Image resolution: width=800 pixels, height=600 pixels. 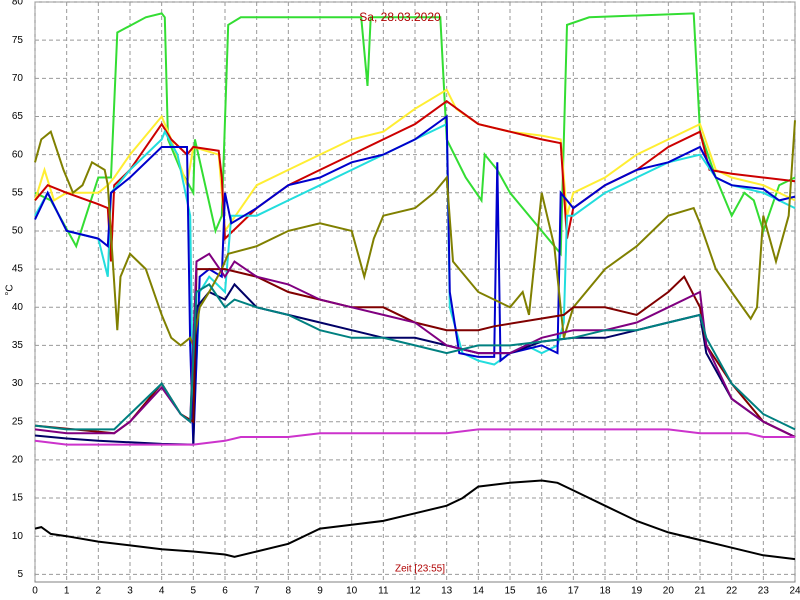 What do you see at coordinates (764, 591) in the screenshot?
I see `x-tick-label: 23` at bounding box center [764, 591].